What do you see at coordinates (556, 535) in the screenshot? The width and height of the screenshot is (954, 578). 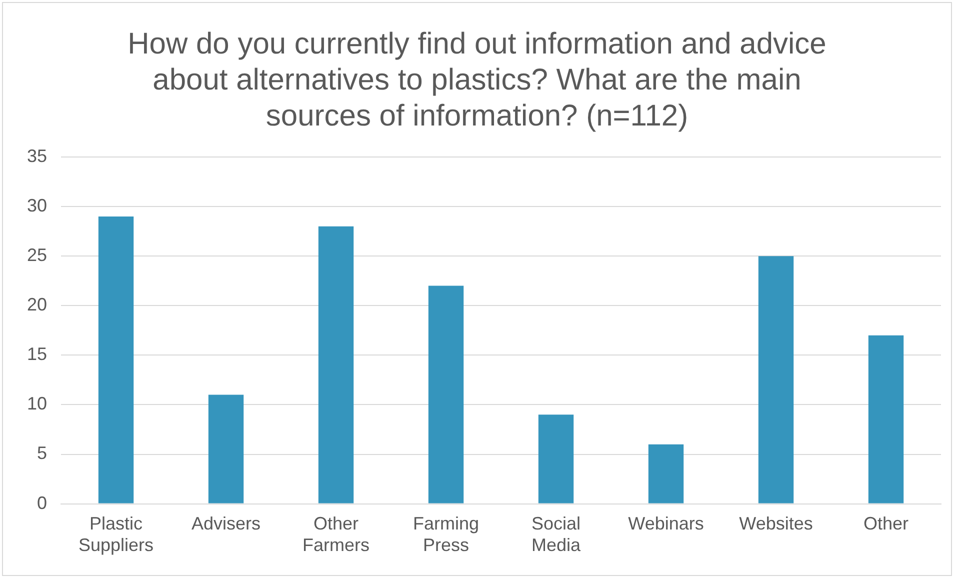 I see `x-tick-label: Social Media` at bounding box center [556, 535].